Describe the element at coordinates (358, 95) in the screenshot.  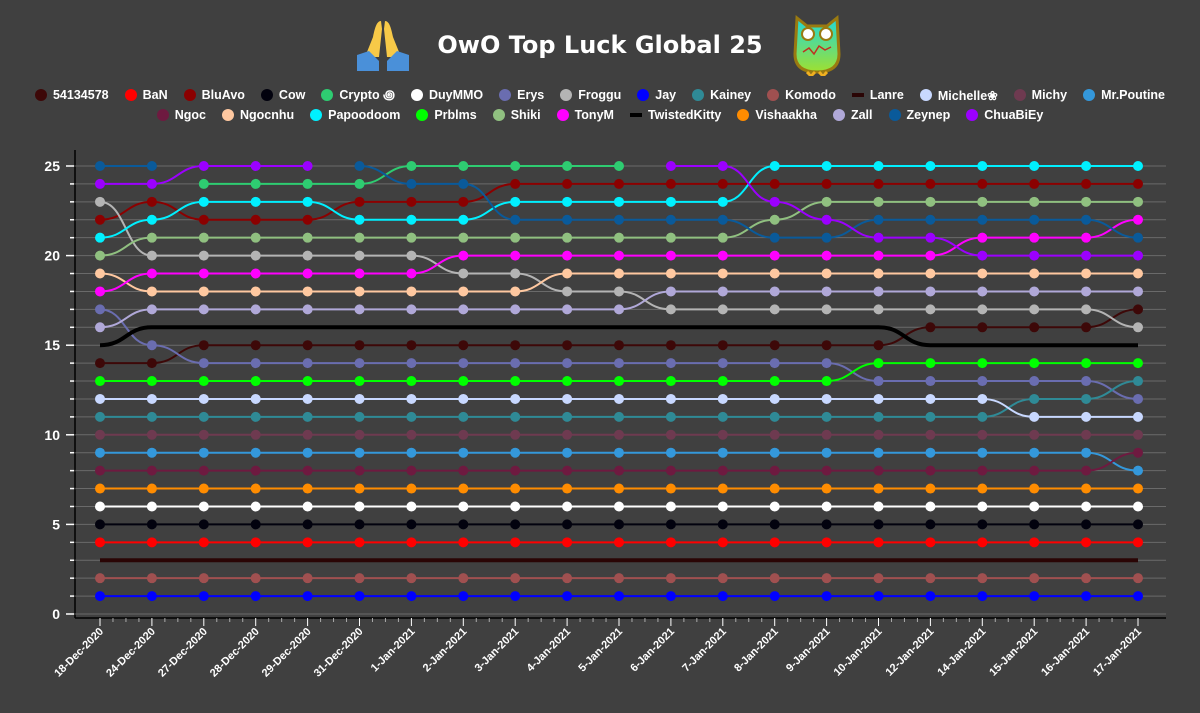
I see `legend-item: Crypto ꩜` at that location.